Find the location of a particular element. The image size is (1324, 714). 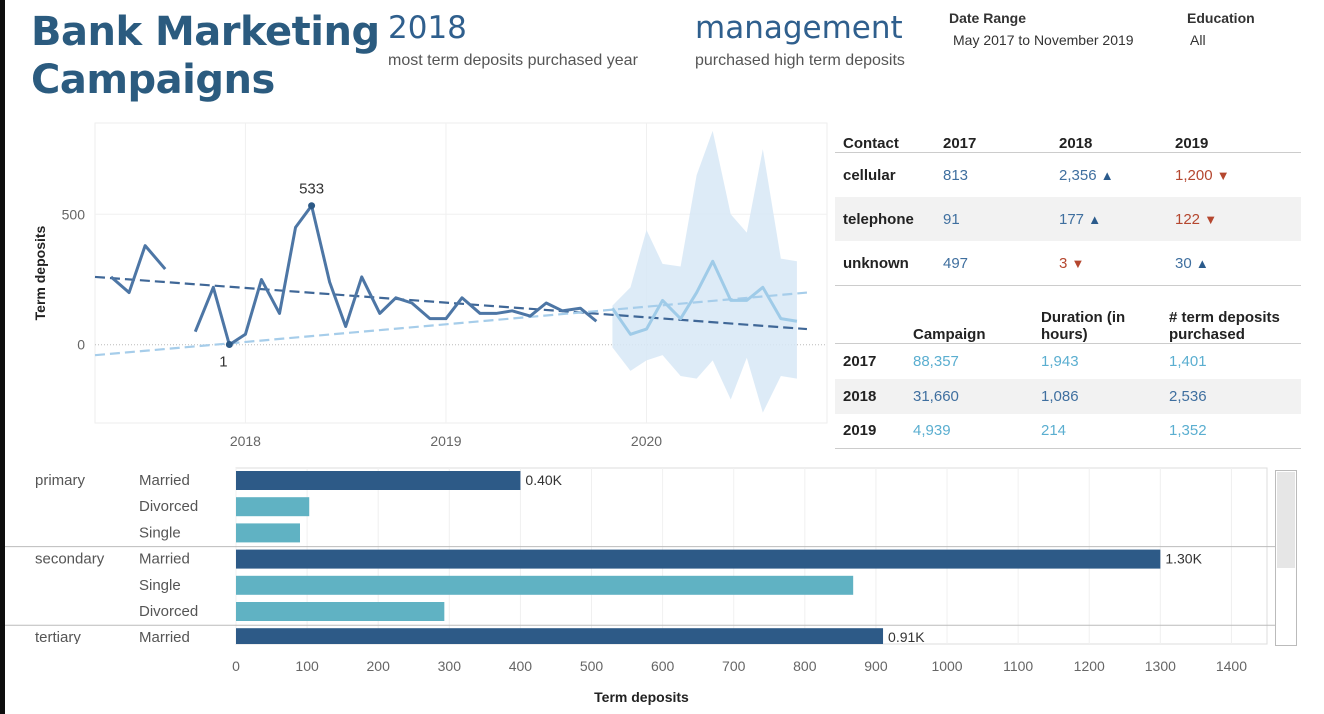

x-tick-label: 1400 is located at coordinates (1231, 666).